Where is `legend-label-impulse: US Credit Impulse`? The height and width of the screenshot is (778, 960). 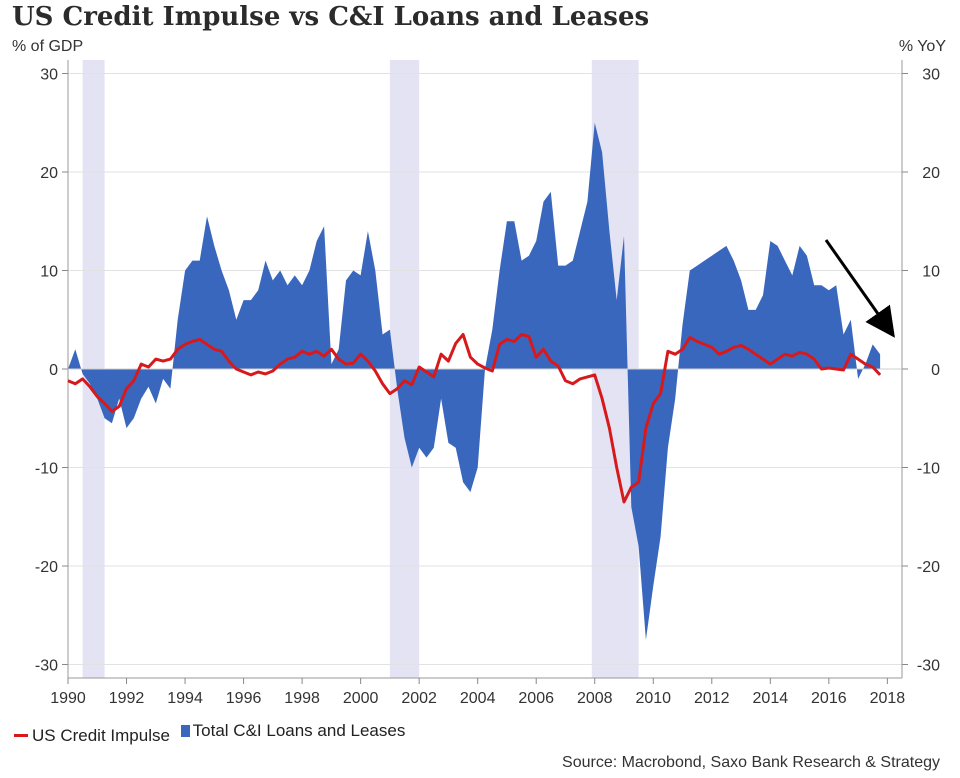
legend-label-impulse: US Credit Impulse is located at coordinates (101, 735).